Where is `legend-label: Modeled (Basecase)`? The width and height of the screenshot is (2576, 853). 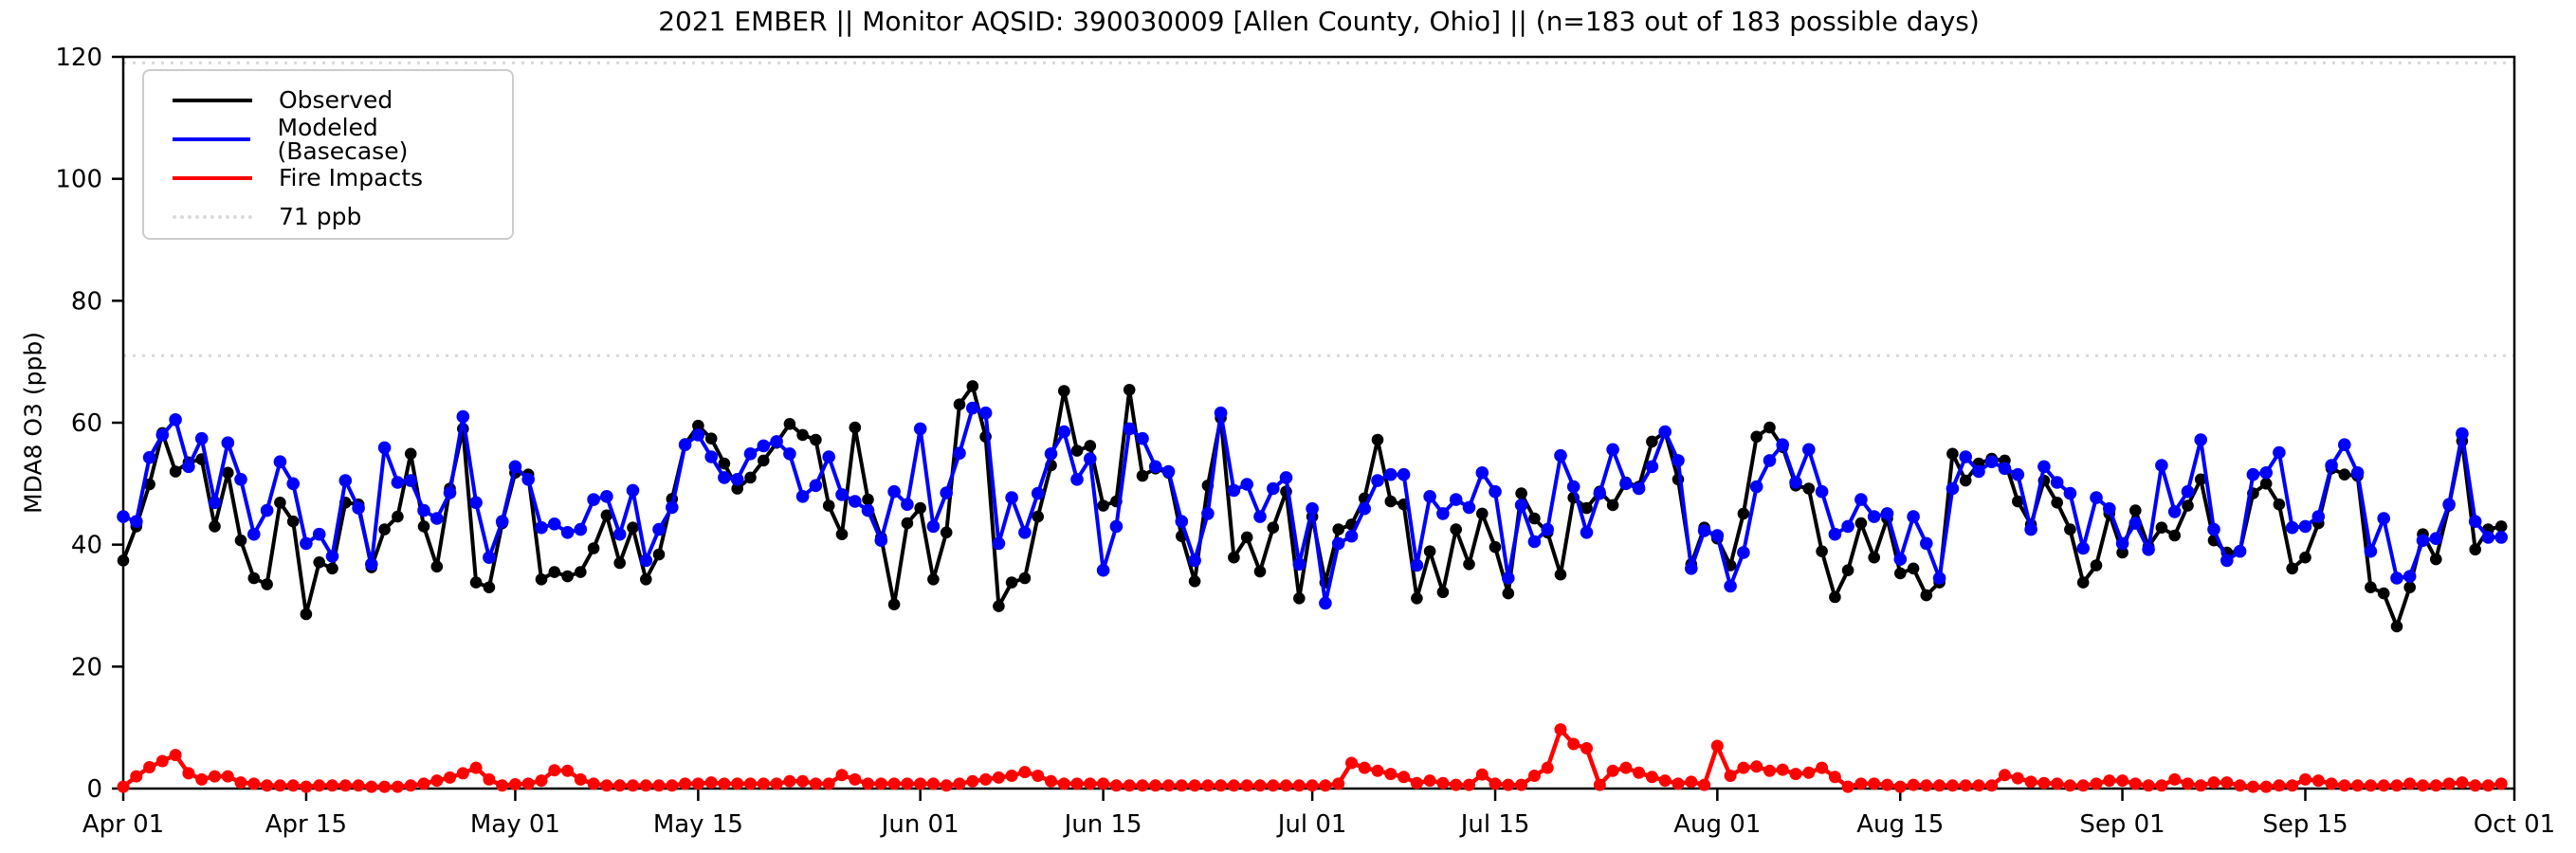
legend-label: Modeled (Basecase) is located at coordinates (343, 139).